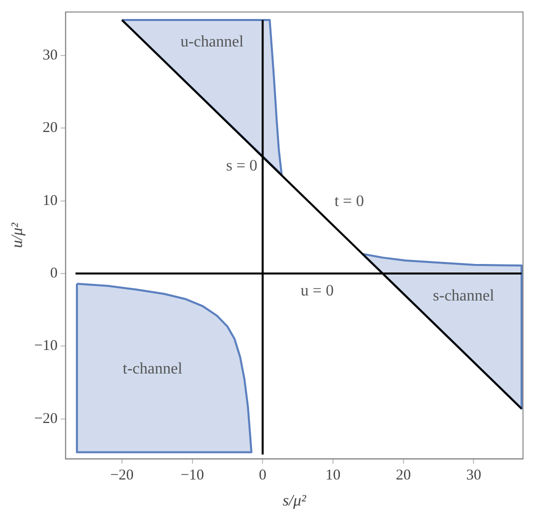 The image size is (545, 517). Describe the element at coordinates (463, 295) in the screenshot. I see `series-label: s-channel` at that location.